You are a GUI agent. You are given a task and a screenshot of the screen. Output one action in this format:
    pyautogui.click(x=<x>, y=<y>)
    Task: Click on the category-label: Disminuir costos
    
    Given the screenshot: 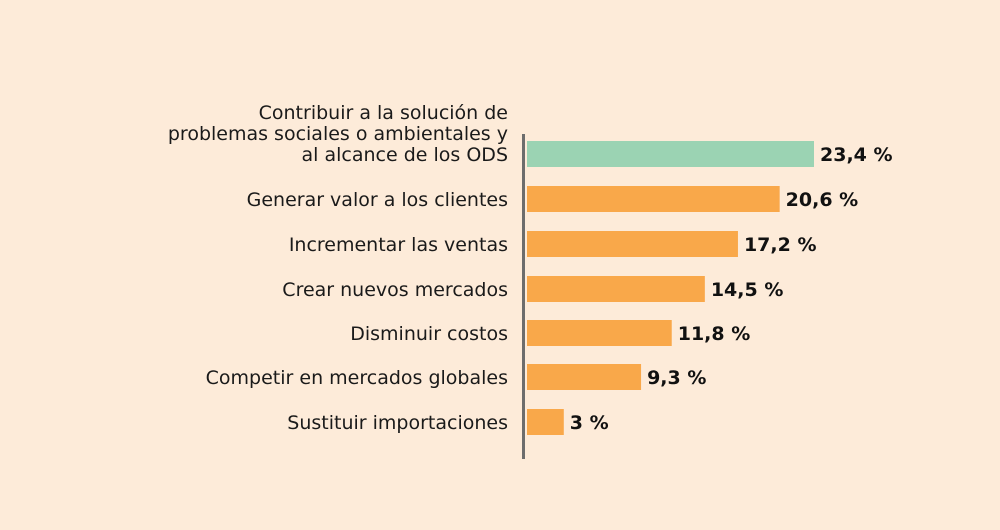 What is the action you would take?
    pyautogui.click(x=429, y=334)
    